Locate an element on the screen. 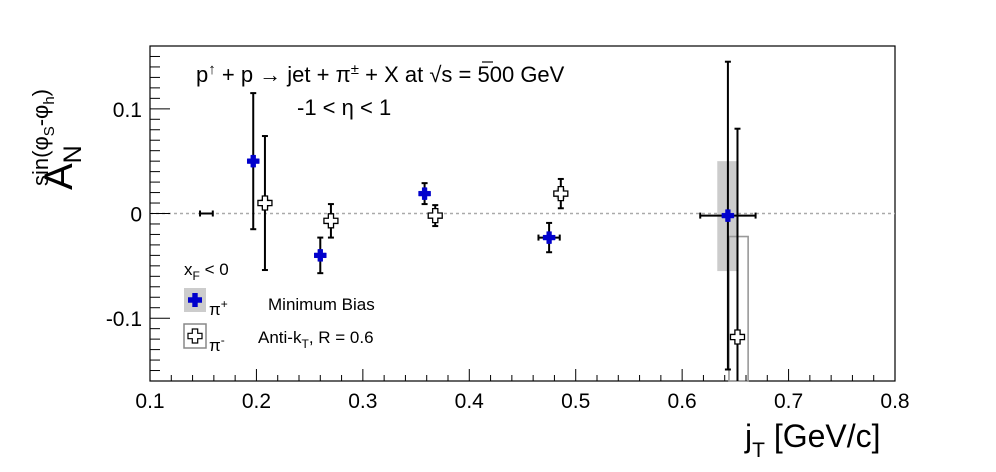  x-tick-label: 0.5 is located at coordinates (575, 401).